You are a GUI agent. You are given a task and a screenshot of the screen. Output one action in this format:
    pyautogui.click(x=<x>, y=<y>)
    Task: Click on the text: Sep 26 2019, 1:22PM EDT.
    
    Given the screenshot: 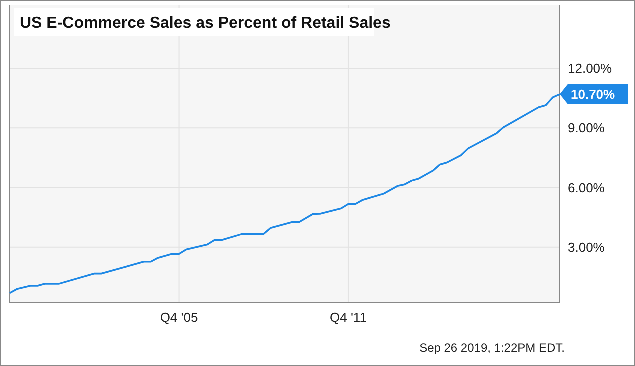 What is the action you would take?
    pyautogui.click(x=492, y=348)
    